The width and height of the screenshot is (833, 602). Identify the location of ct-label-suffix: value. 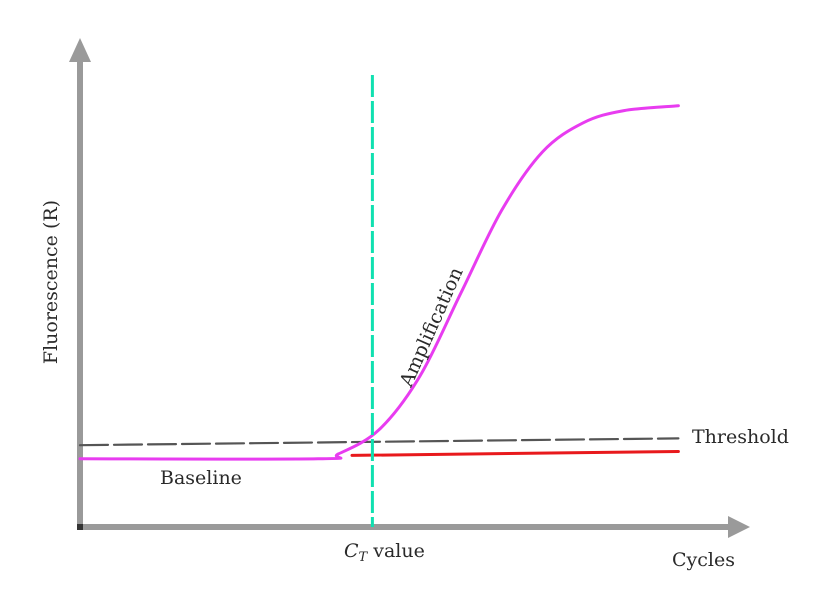
(396, 551).